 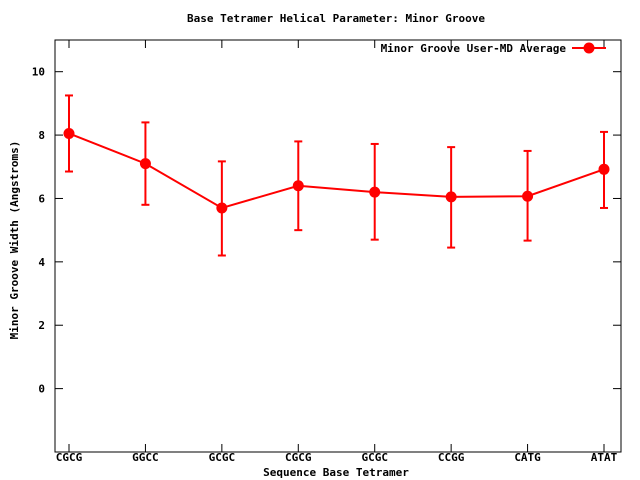 I want to click on x-tick-label: ATAT, so click(x=604, y=457).